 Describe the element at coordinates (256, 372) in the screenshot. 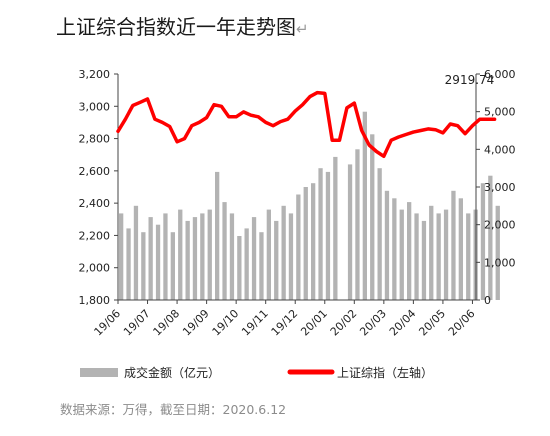

I see `legend: 成交金额（亿元） 上证综指（左轴）` at that location.